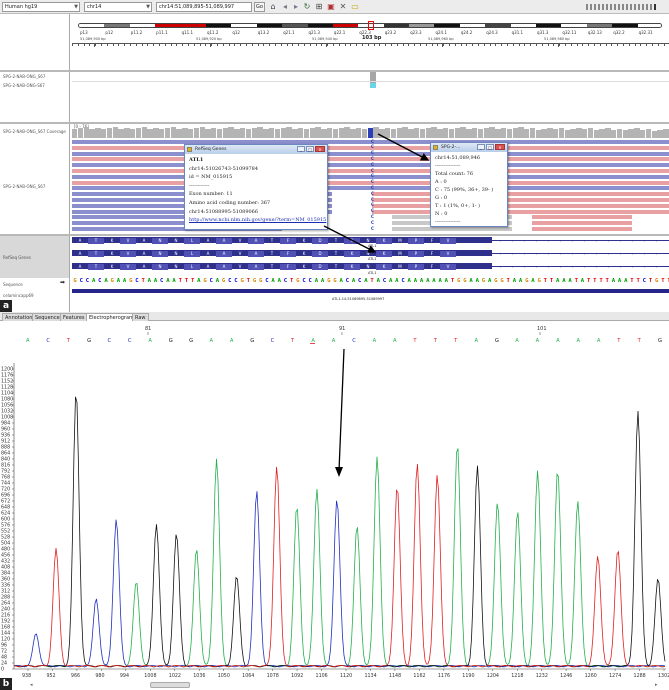 The width and height of the screenshot is (669, 690). I want to click on tab-sequence: Sequence, so click(47, 317).